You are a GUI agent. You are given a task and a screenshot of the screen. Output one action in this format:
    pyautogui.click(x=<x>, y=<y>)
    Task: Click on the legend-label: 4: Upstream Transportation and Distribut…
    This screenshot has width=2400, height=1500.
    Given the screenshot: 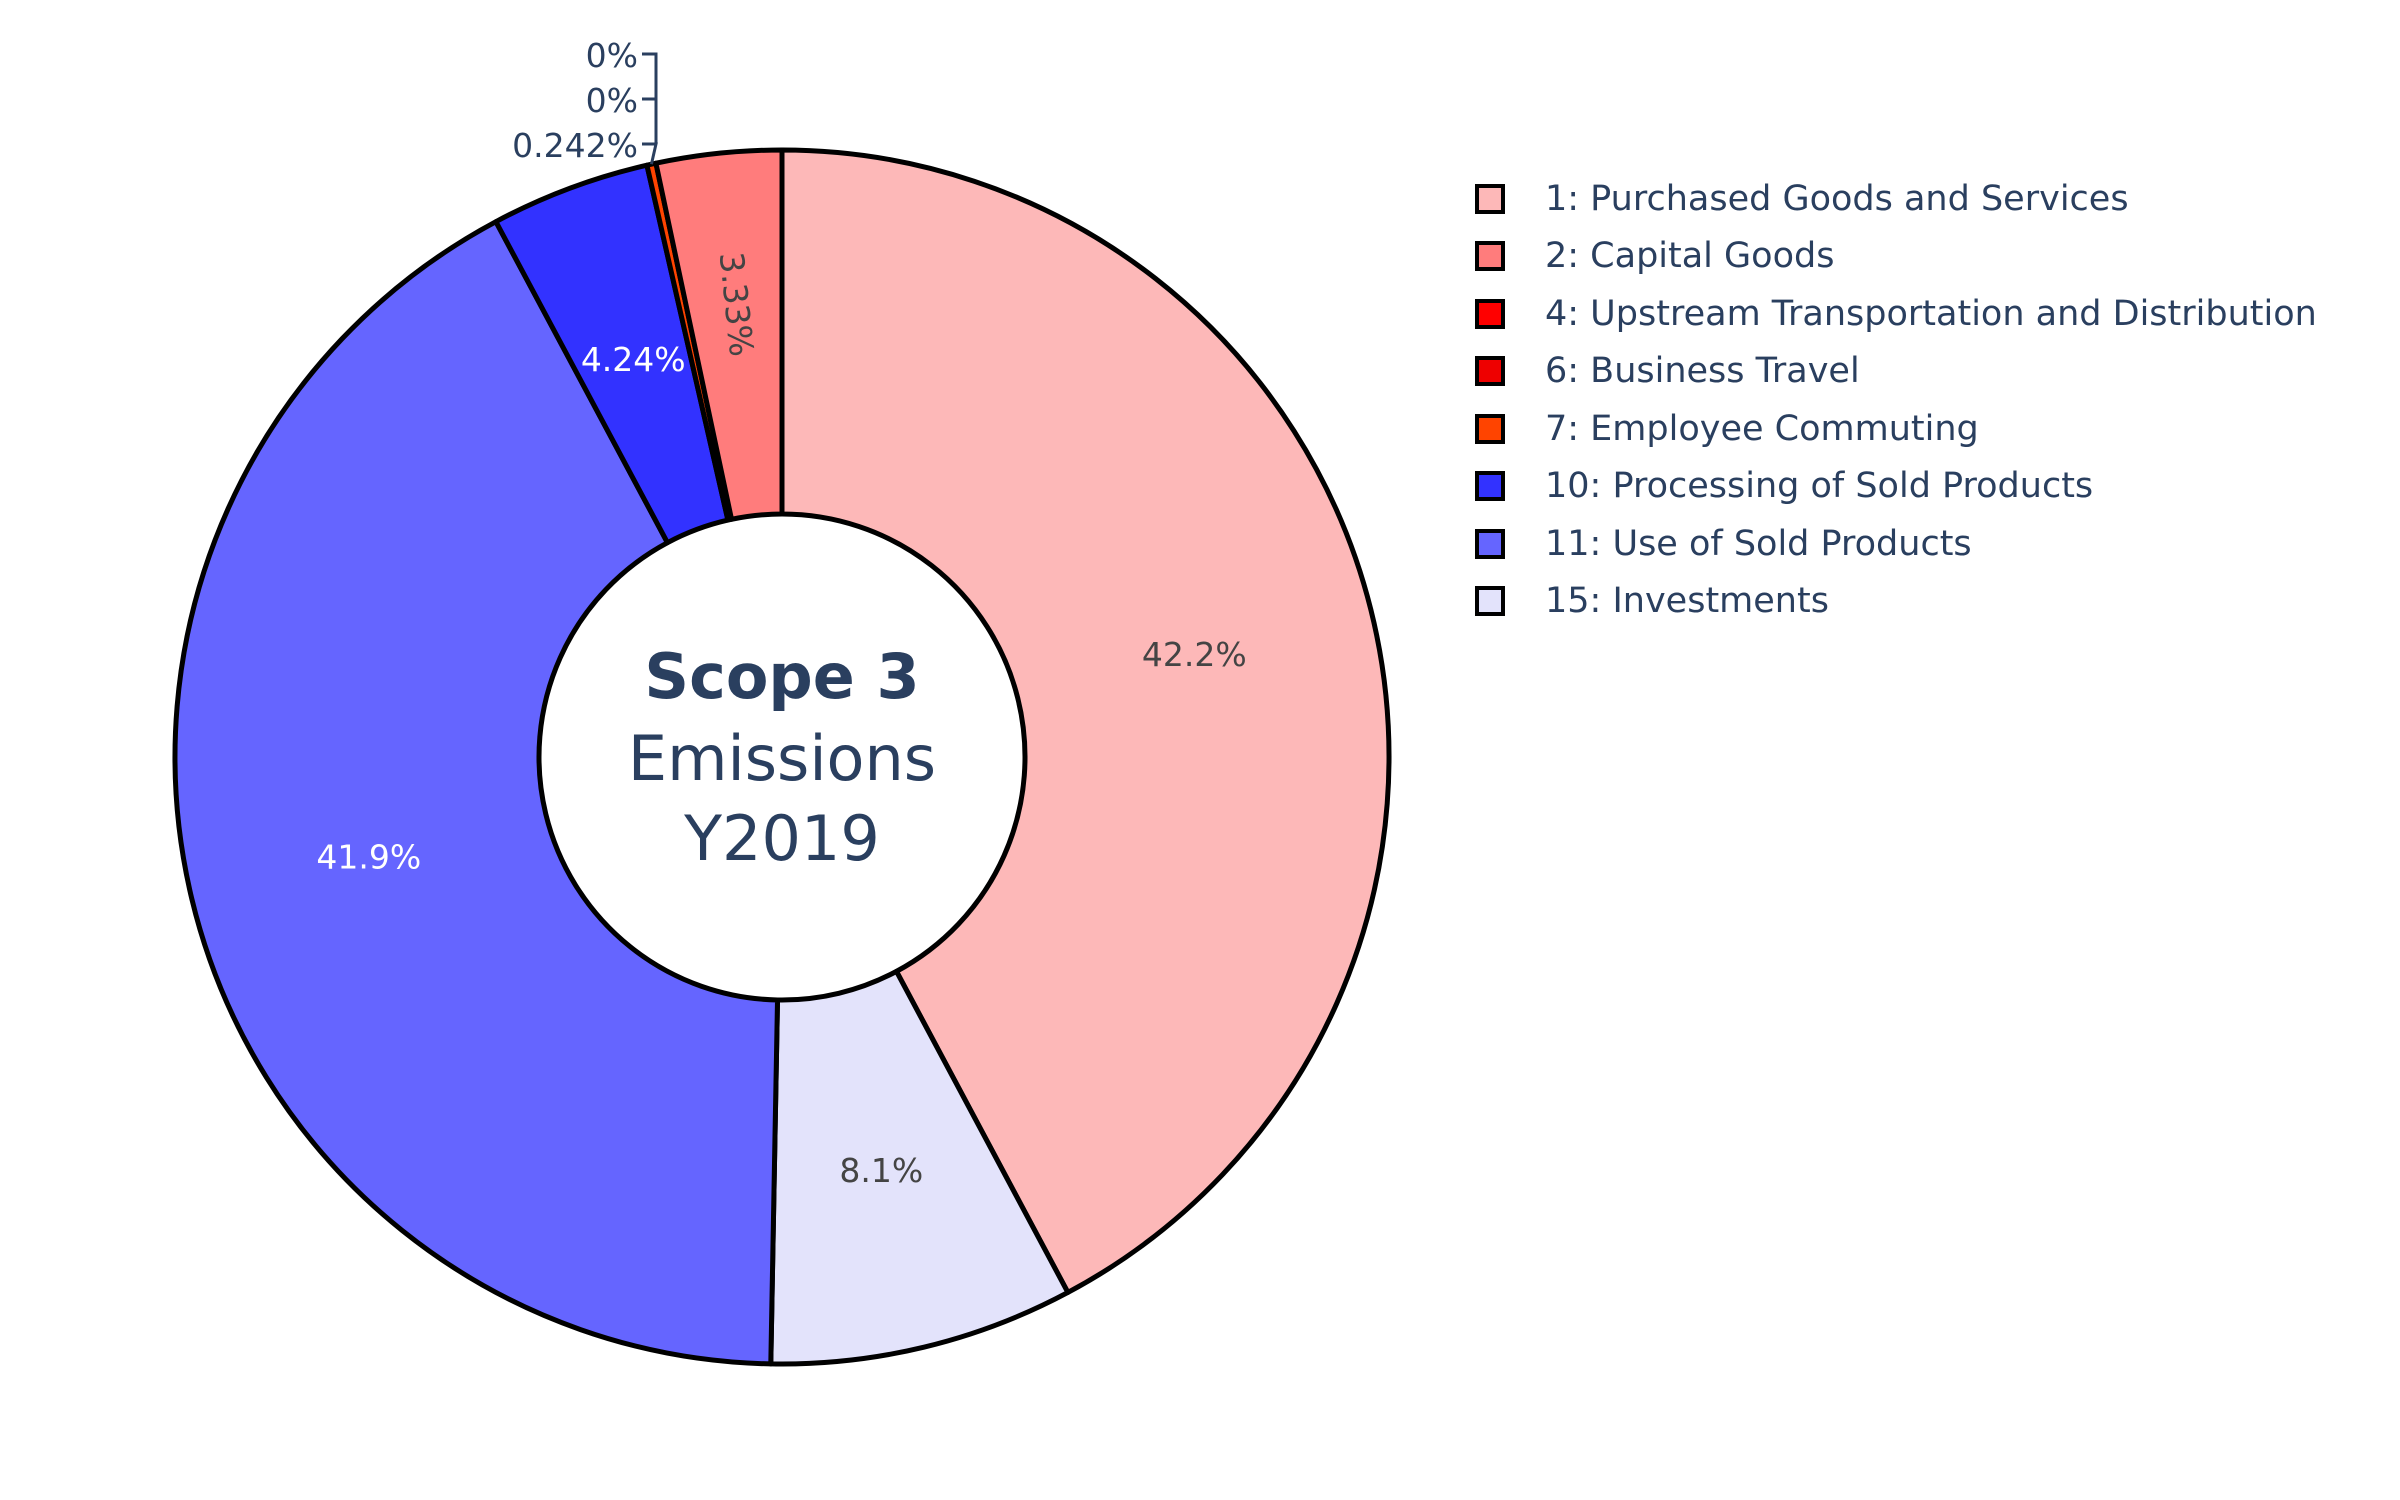 What is the action you would take?
    pyautogui.click(x=1931, y=313)
    